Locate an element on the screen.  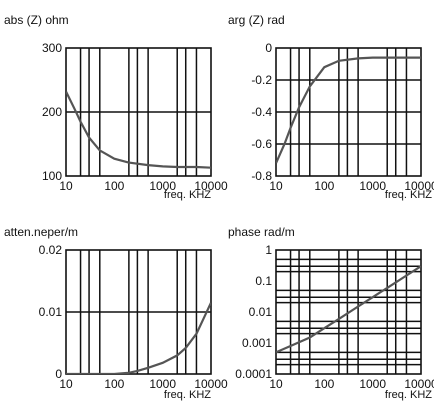
panel-atten-frame is located at coordinates (138, 312).